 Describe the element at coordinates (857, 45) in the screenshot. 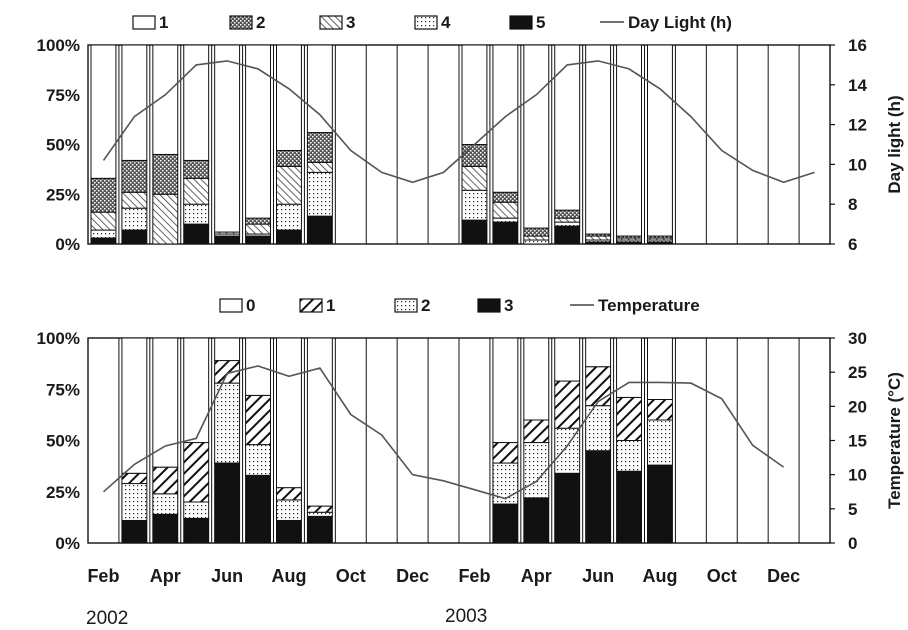

I see `top-y2tick-label: 16` at that location.